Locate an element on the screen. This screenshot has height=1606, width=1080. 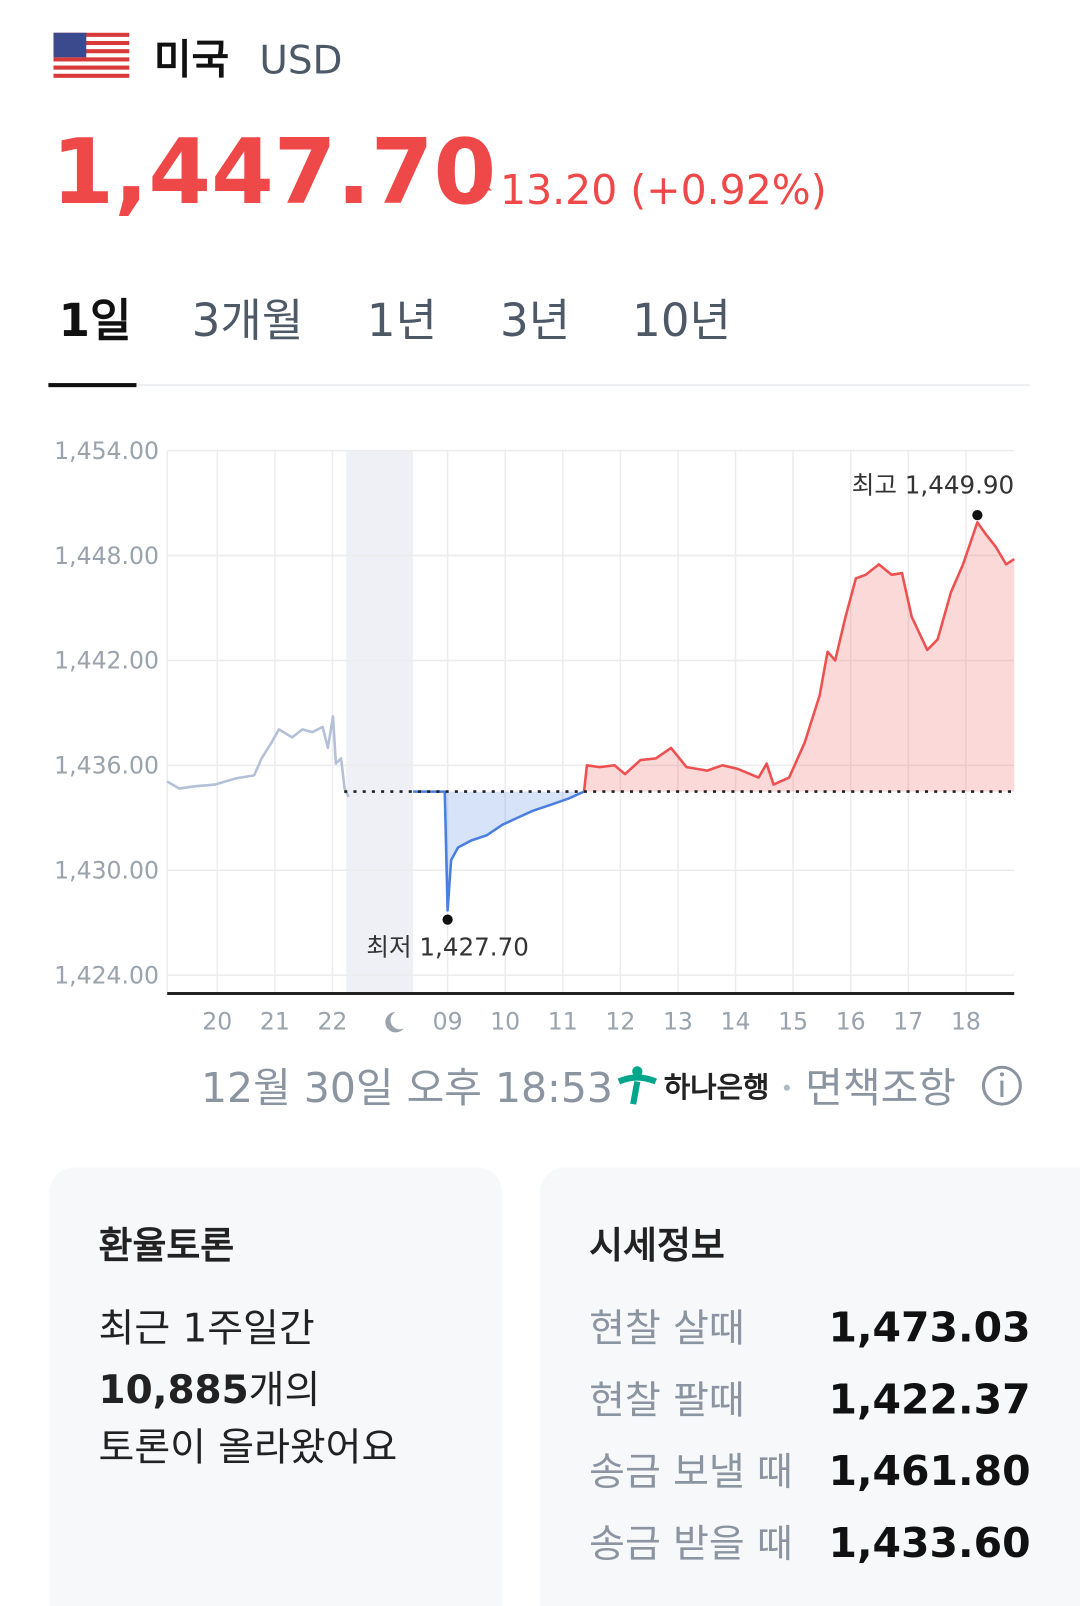
flag is located at coordinates (91, 57).